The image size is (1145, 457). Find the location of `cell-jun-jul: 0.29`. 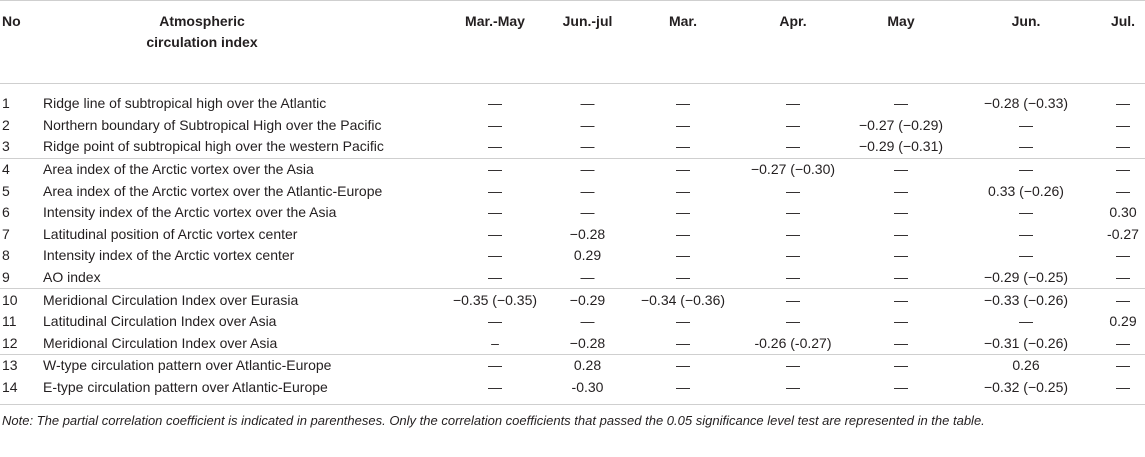

cell-jun-jul: 0.29 is located at coordinates (587, 255).